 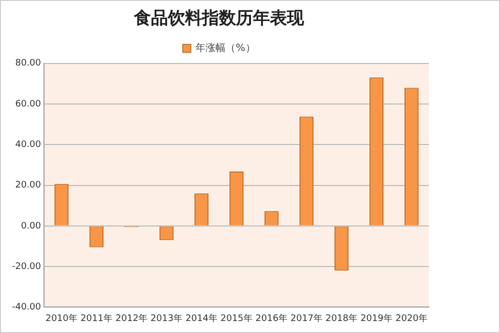 I want to click on y-tick-label: 60.00, so click(x=28, y=104).